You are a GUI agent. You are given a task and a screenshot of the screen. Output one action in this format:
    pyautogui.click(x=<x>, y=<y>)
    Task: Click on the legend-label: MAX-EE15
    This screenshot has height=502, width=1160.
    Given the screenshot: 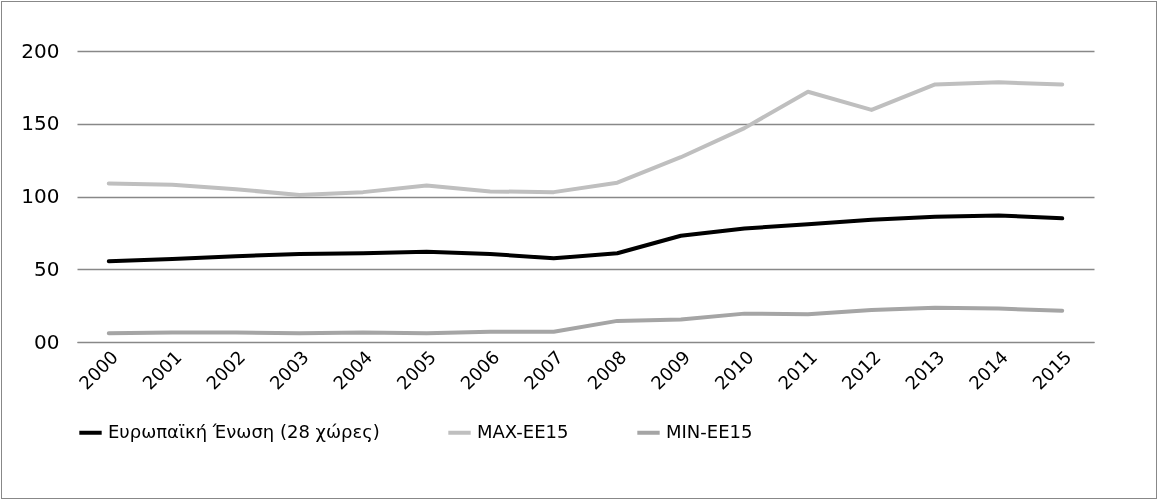 What is the action you would take?
    pyautogui.click(x=523, y=431)
    